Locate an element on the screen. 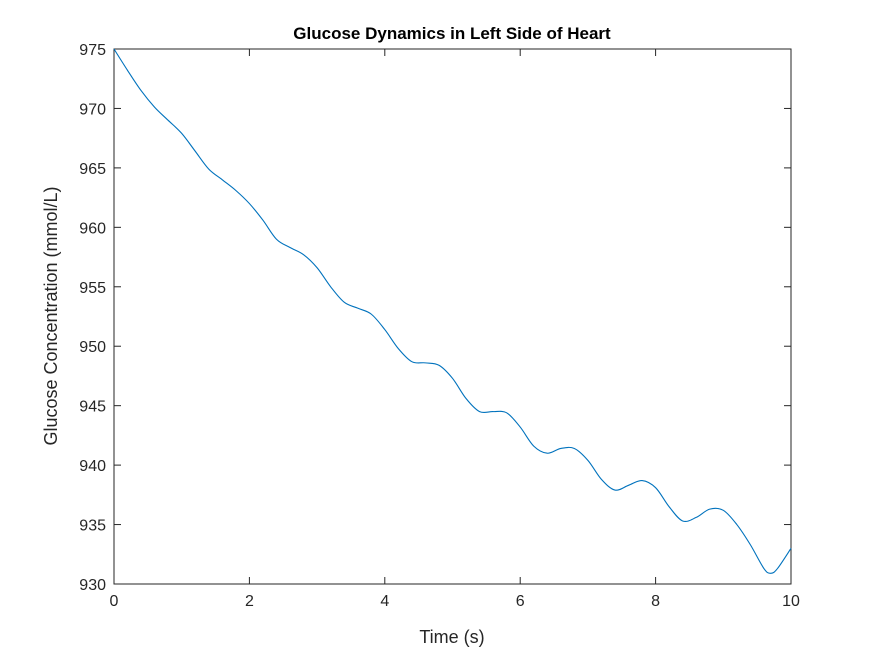  y-tick-label: 930 is located at coordinates (92, 585).